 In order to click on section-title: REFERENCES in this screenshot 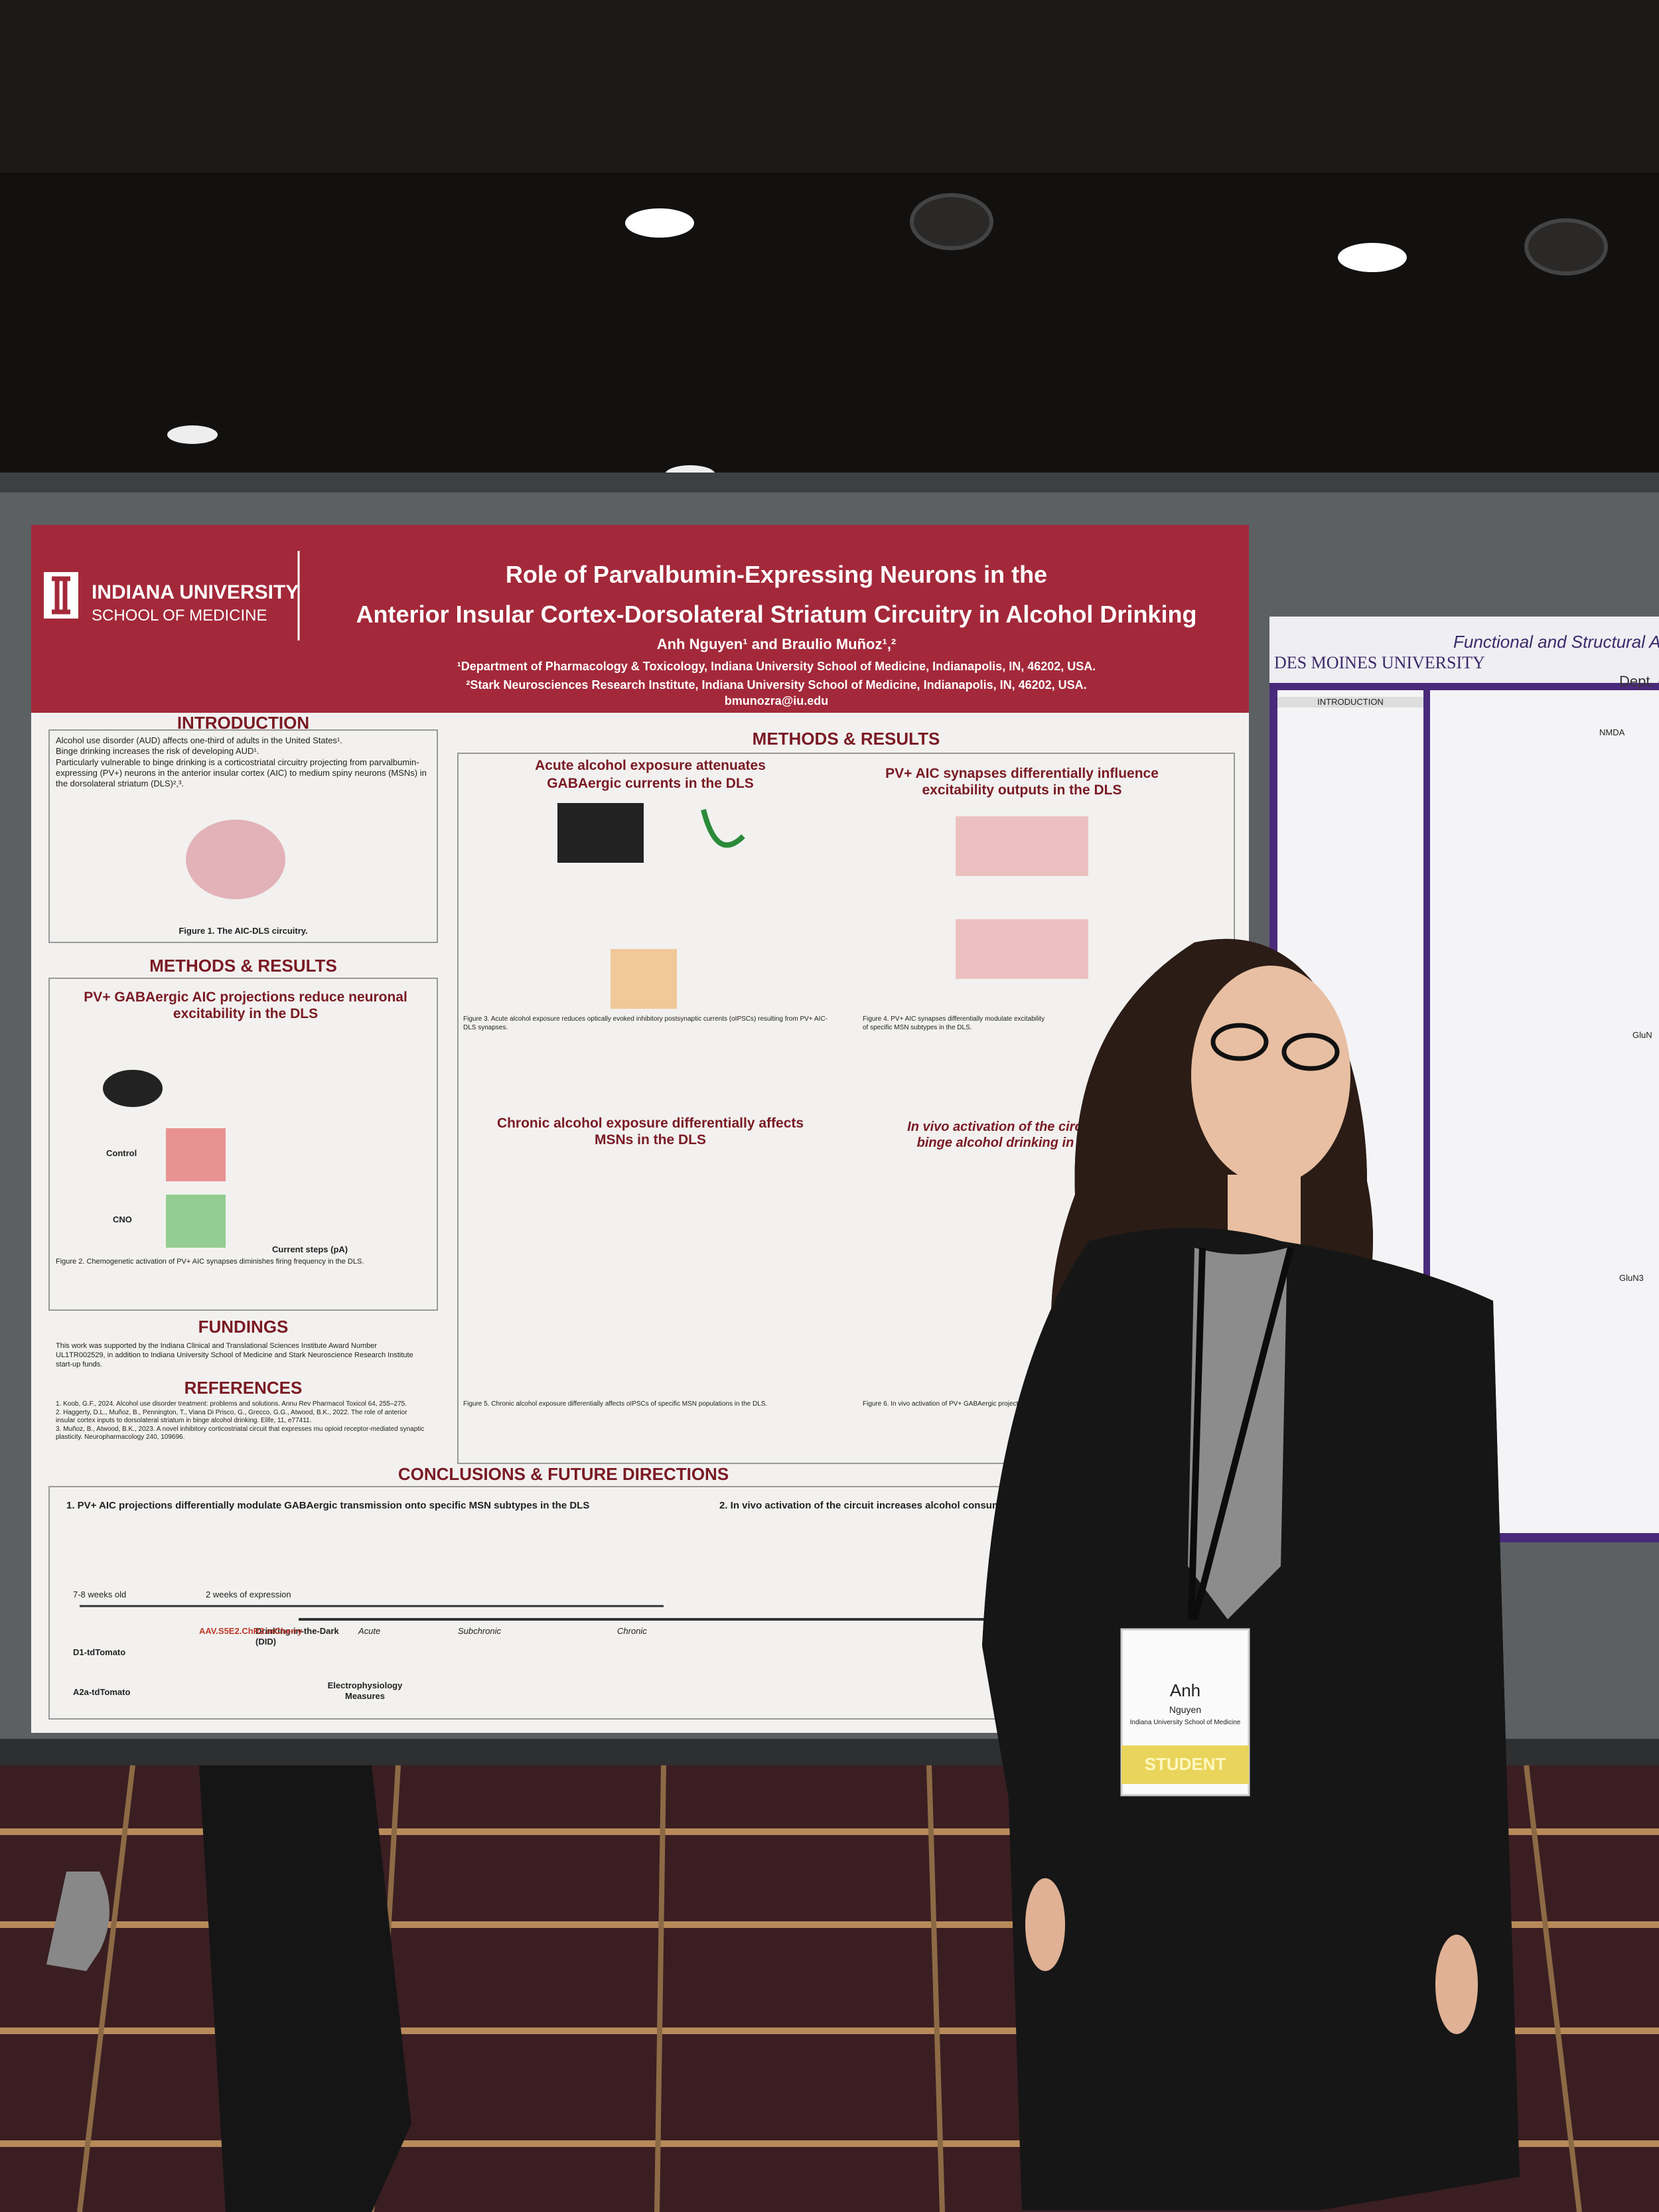, I will do `click(243, 1388)`.